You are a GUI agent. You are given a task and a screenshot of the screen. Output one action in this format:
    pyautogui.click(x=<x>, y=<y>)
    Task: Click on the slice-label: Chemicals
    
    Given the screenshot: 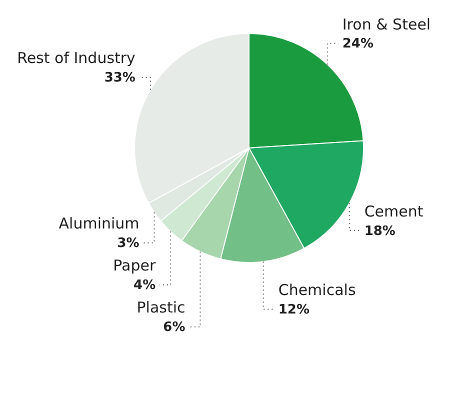 What is the action you would take?
    pyautogui.click(x=317, y=290)
    